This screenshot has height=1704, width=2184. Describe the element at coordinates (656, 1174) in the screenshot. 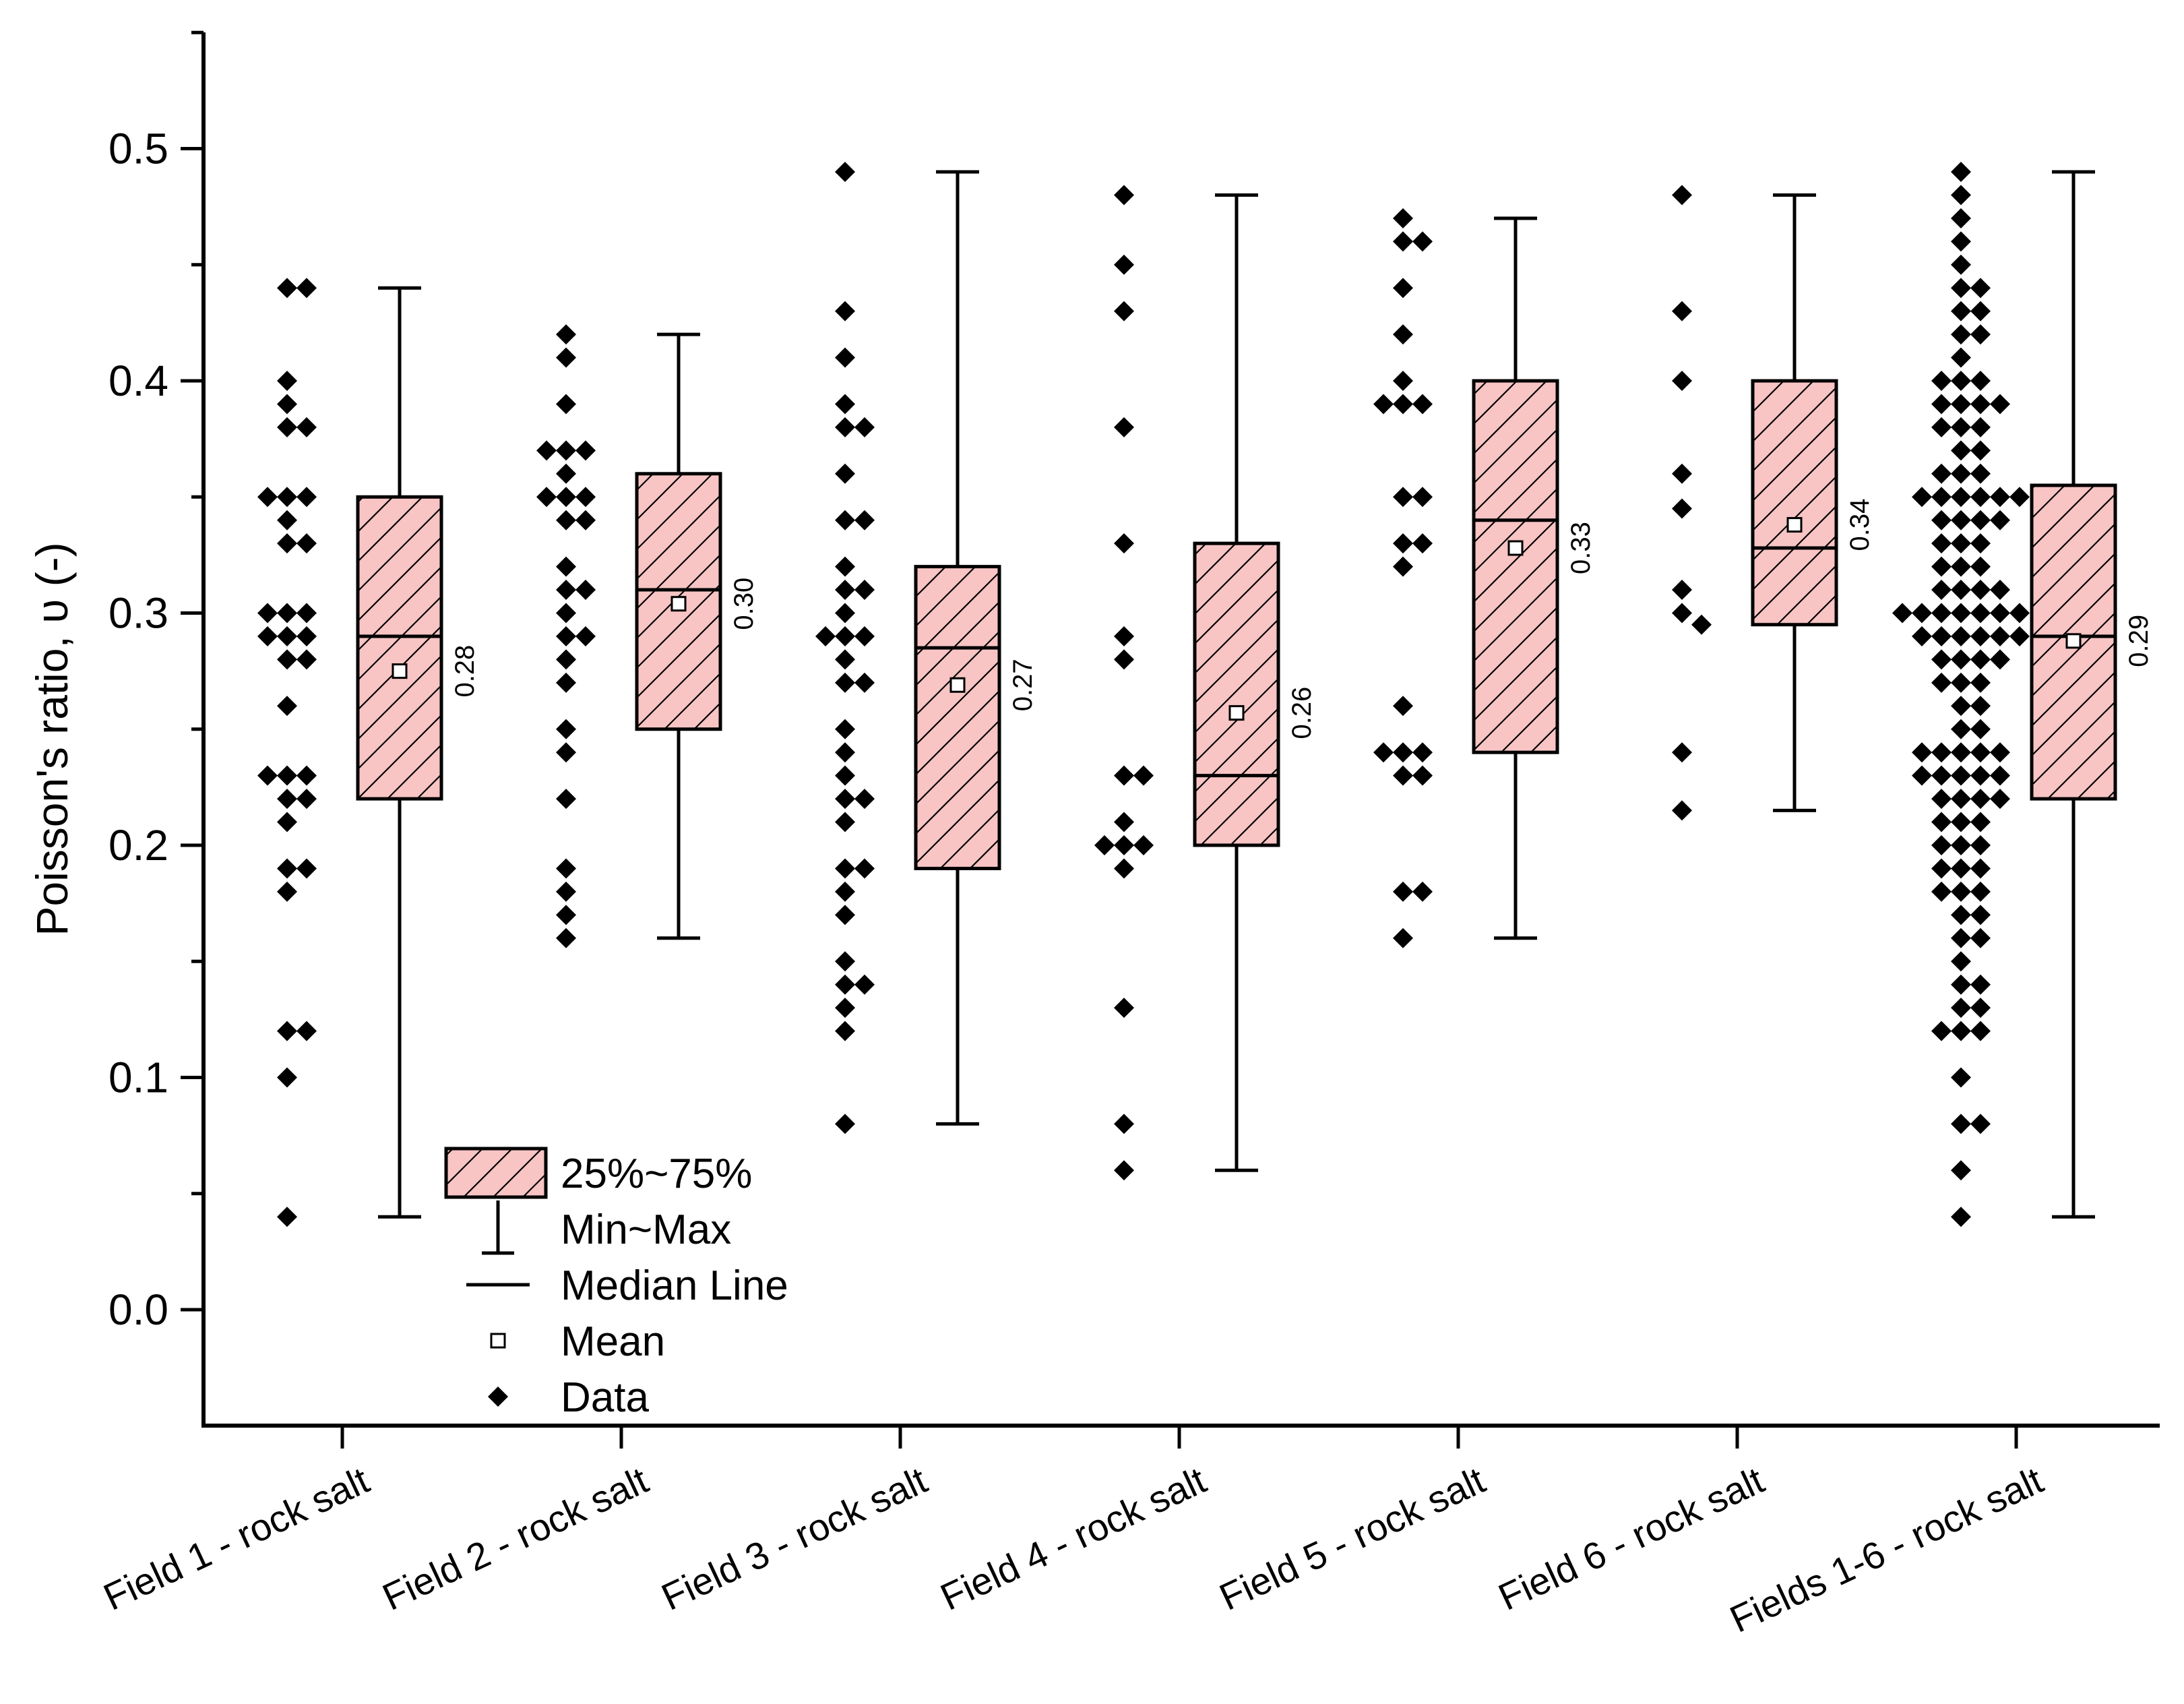

I see `legend-label: 25%~75%` at that location.